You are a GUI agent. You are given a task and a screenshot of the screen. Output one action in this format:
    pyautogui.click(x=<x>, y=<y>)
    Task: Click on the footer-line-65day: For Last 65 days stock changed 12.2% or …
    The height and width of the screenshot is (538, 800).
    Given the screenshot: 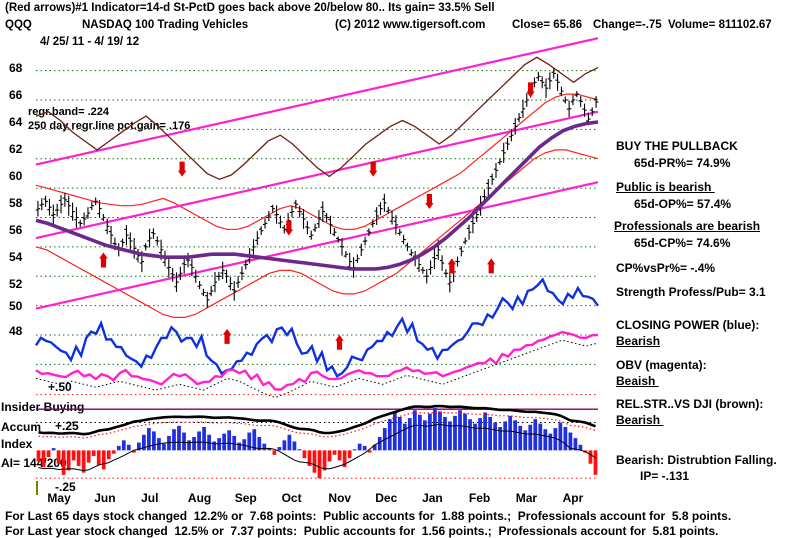 What is the action you would take?
    pyautogui.click(x=368, y=516)
    